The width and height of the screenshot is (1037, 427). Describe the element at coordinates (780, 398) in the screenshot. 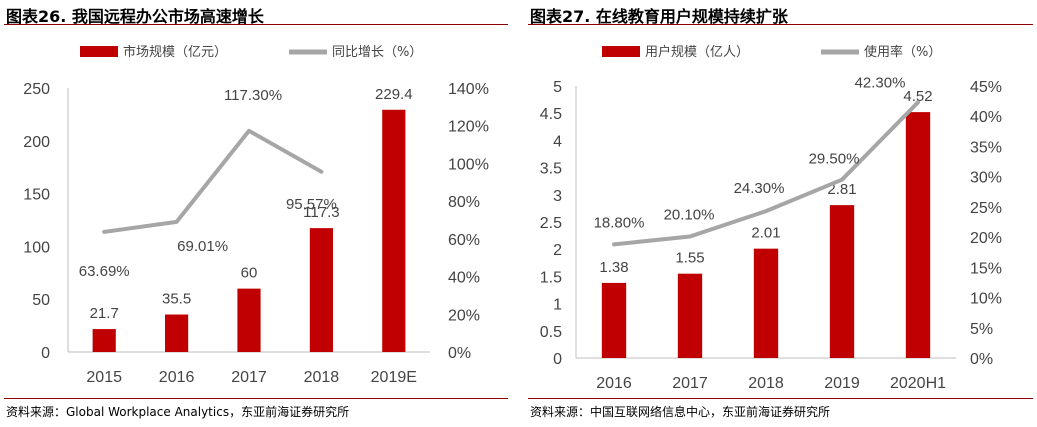

I see `right-source-rule` at that location.